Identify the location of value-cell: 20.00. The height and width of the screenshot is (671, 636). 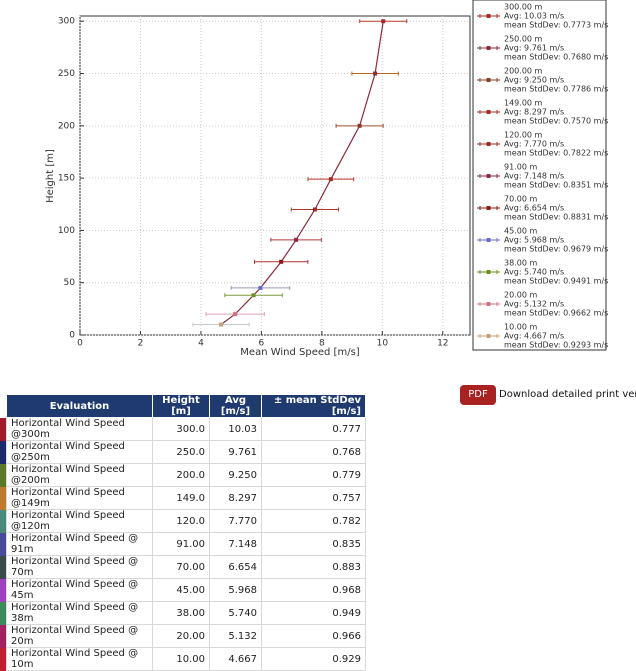
(181, 636).